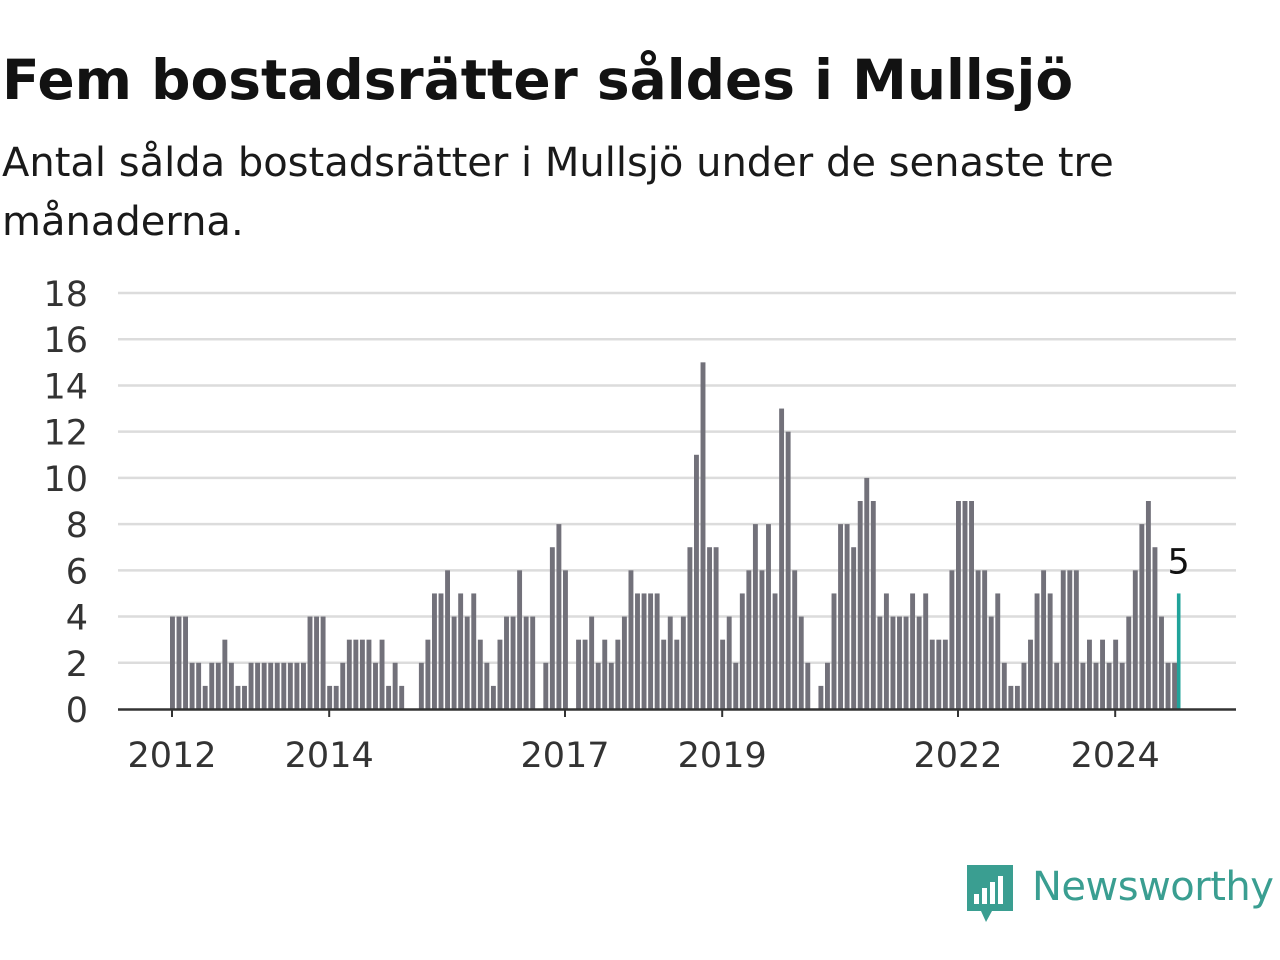 Image resolution: width=1280 pixels, height=960 pixels. Describe the element at coordinates (65, 503) in the screenshot. I see `y-axis-ticks: 0 2 4 6 8 10 12 14 16 18` at that location.